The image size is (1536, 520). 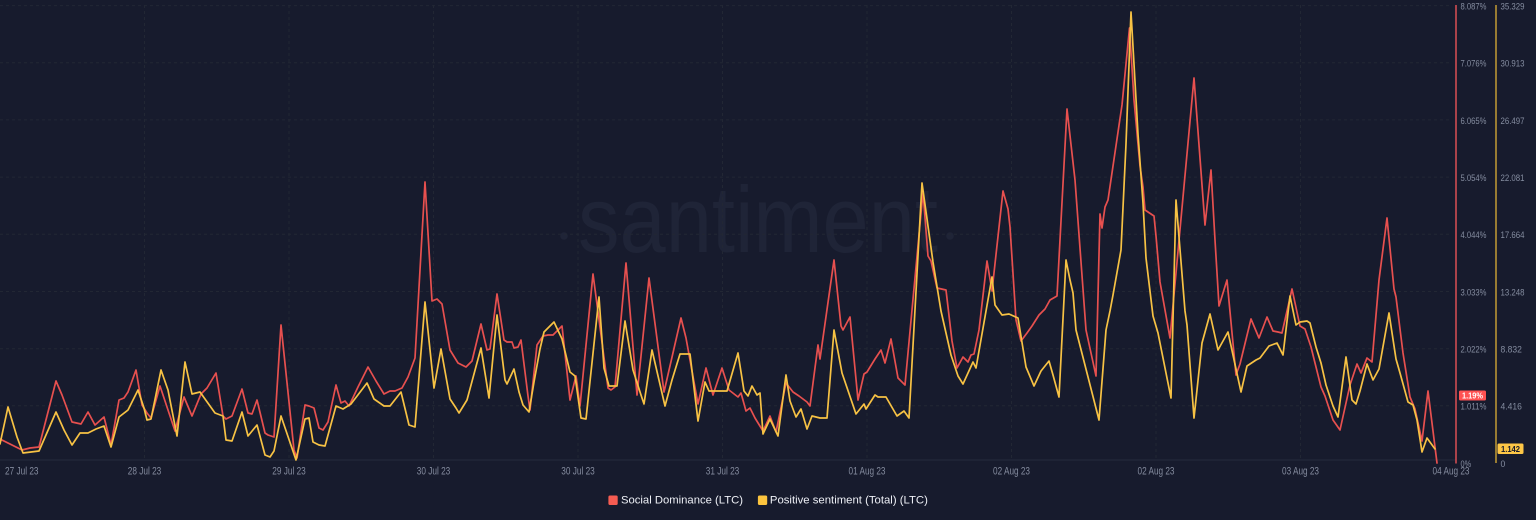 What do you see at coordinates (1300, 472) in the screenshot?
I see `svg-text: 03 Aug 23` at bounding box center [1300, 472].